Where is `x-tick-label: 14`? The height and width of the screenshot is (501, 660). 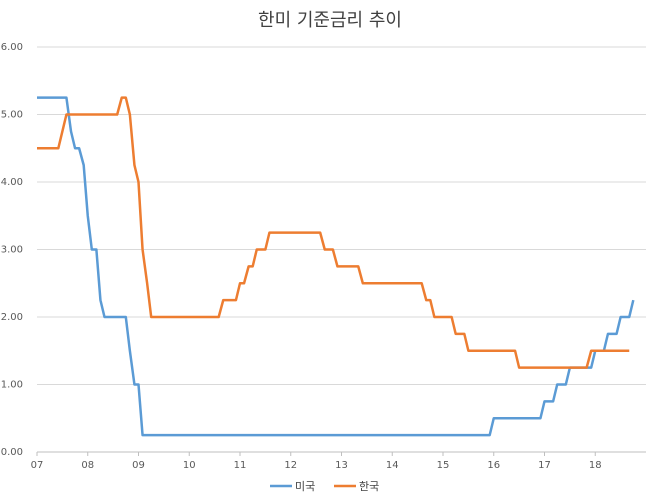
x-tick-label: 14 is located at coordinates (392, 465).